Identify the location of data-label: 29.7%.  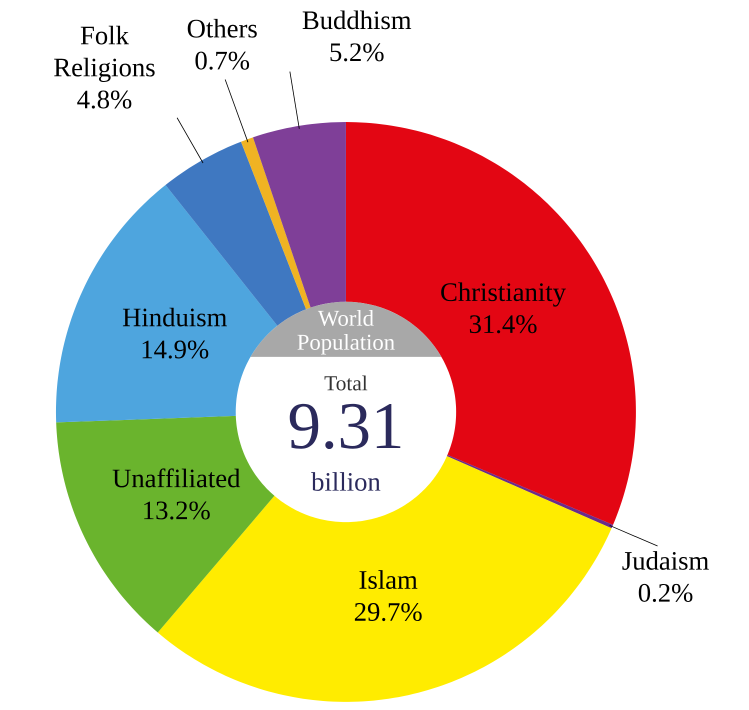
(388, 612).